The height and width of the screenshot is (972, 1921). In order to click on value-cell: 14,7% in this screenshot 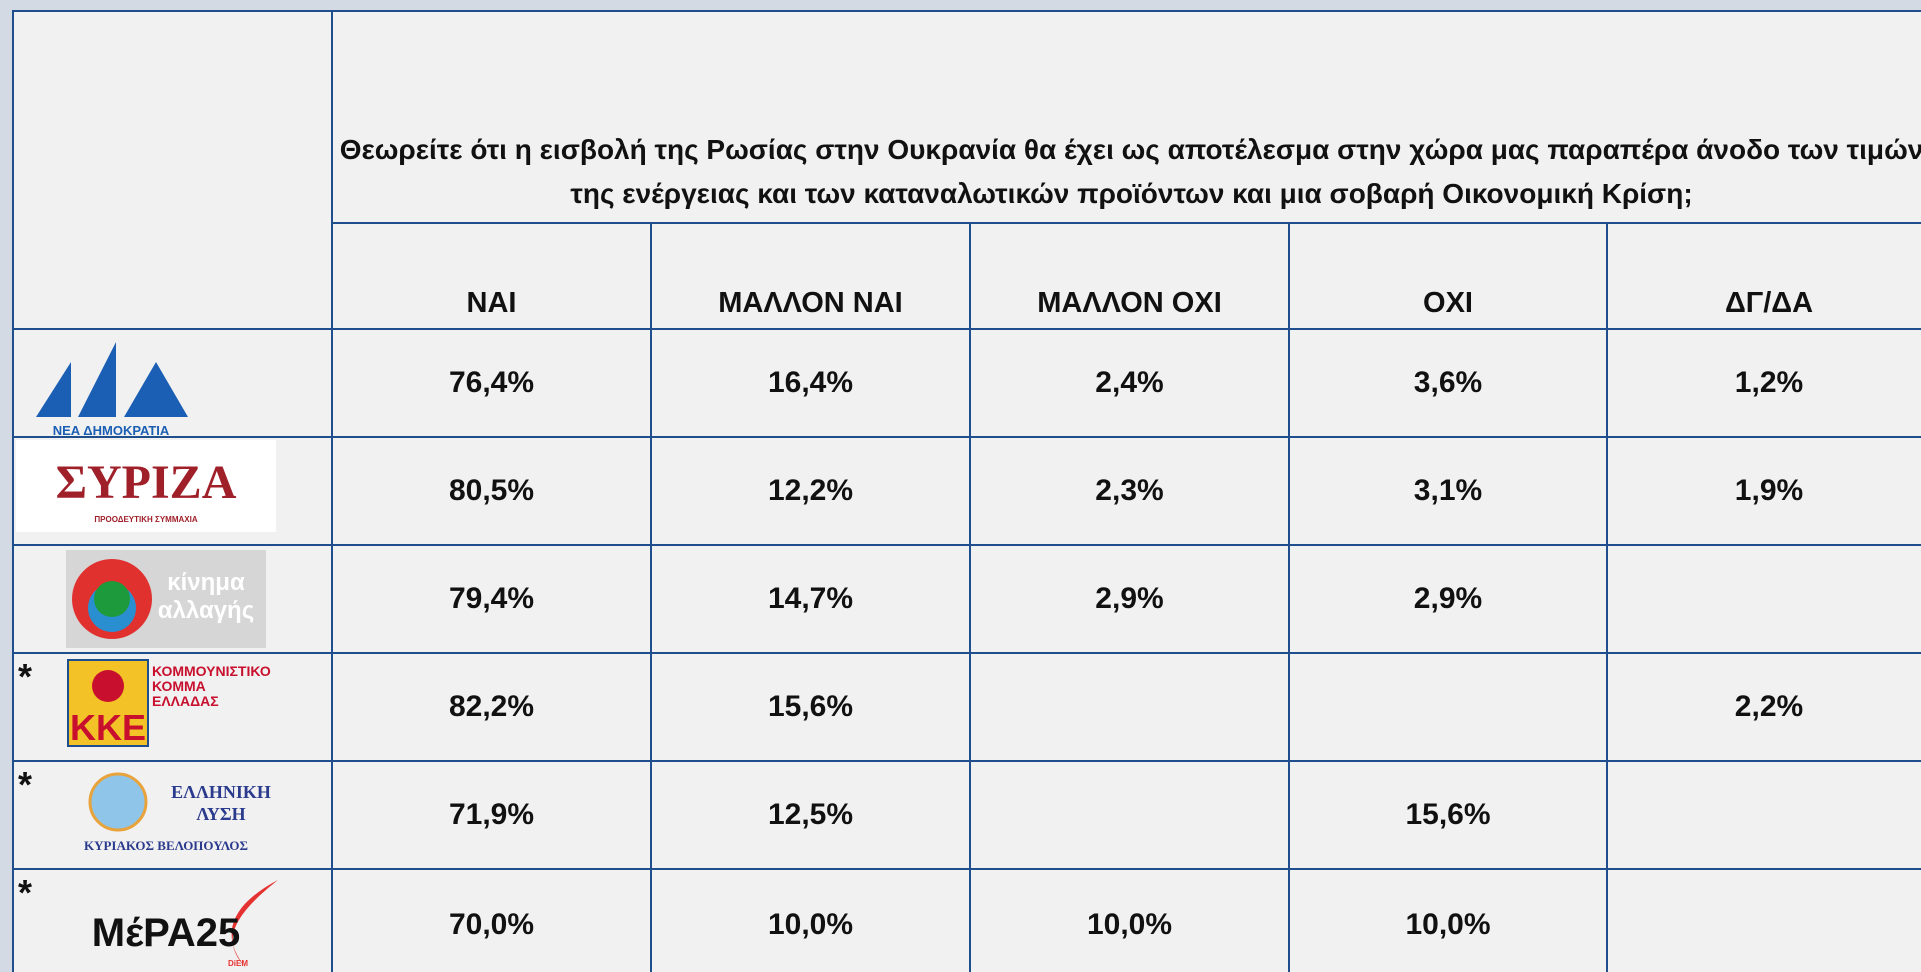, I will do `click(810, 599)`.